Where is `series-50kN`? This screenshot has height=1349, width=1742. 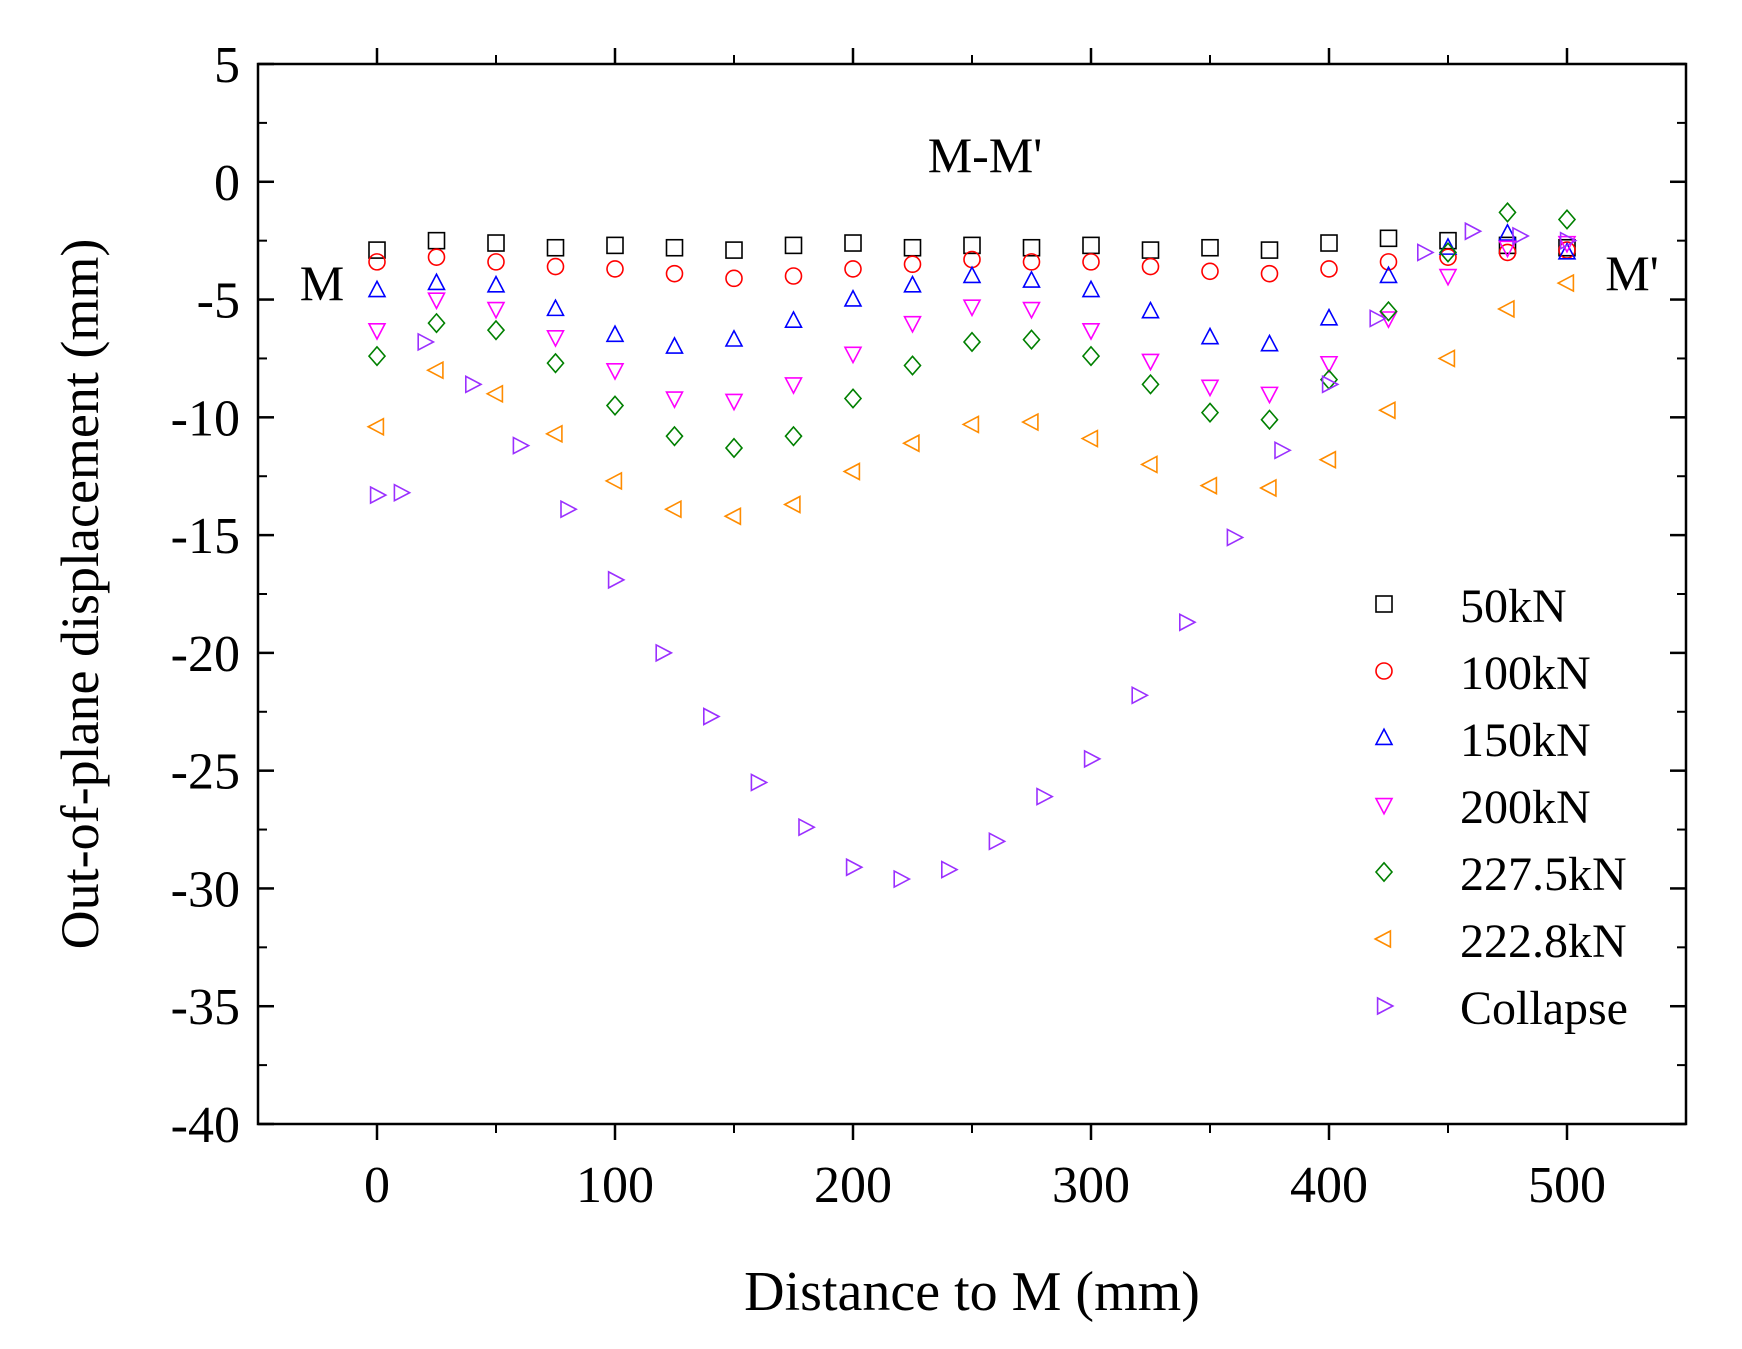
series-50kN is located at coordinates (972, 244).